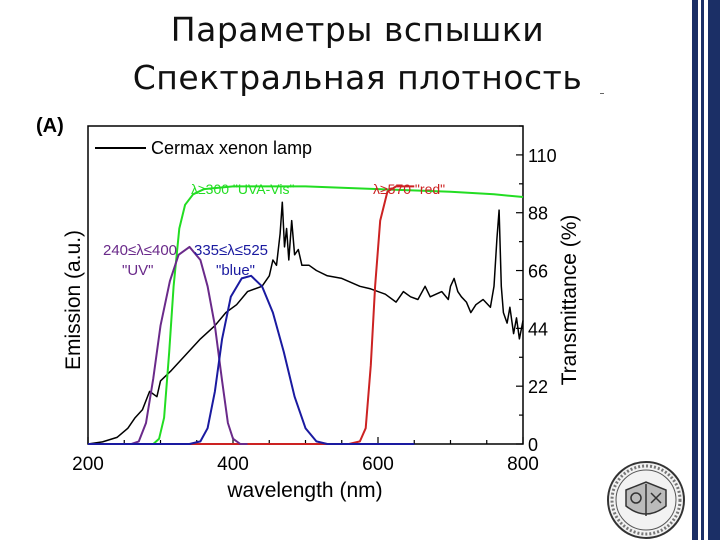 Image resolution: width=720 pixels, height=540 pixels. What do you see at coordinates (140, 250) in the screenshot?
I see `legend-uv-range: 240≤λ≤400` at bounding box center [140, 250].